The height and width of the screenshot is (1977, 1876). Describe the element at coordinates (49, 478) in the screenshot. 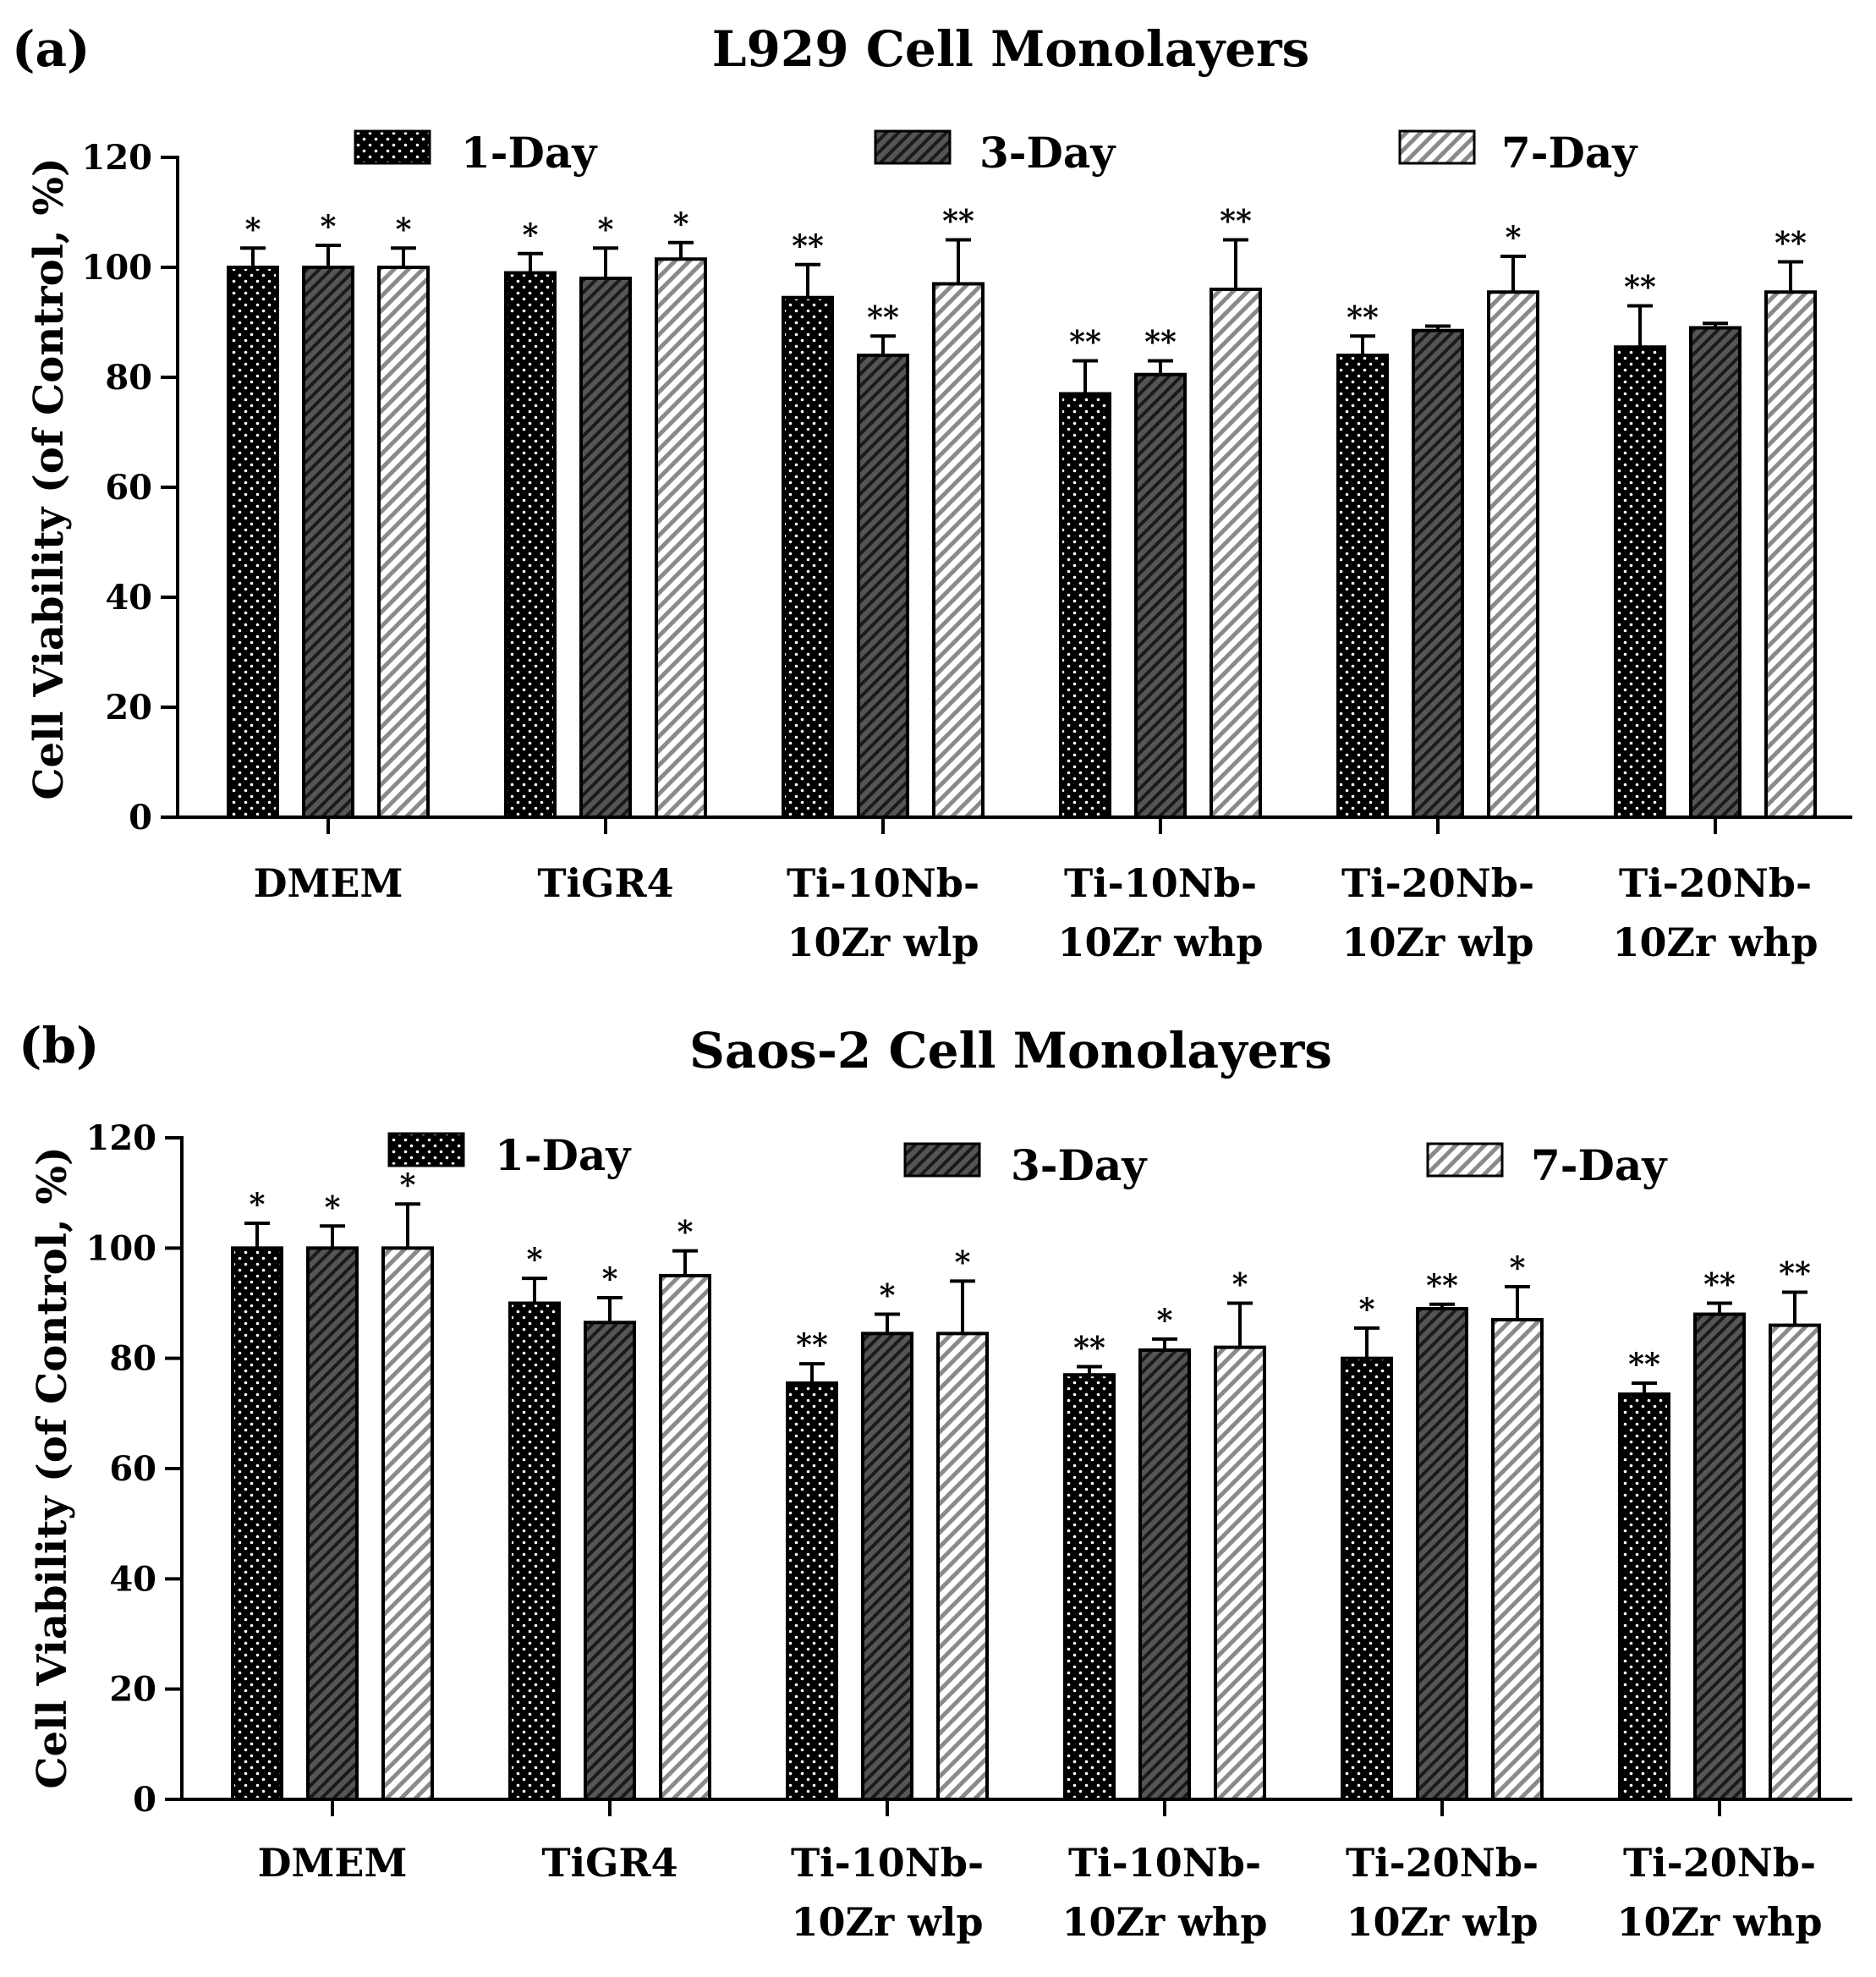

I see `y-axis-label: Cell Viability (of Control, %)` at that location.